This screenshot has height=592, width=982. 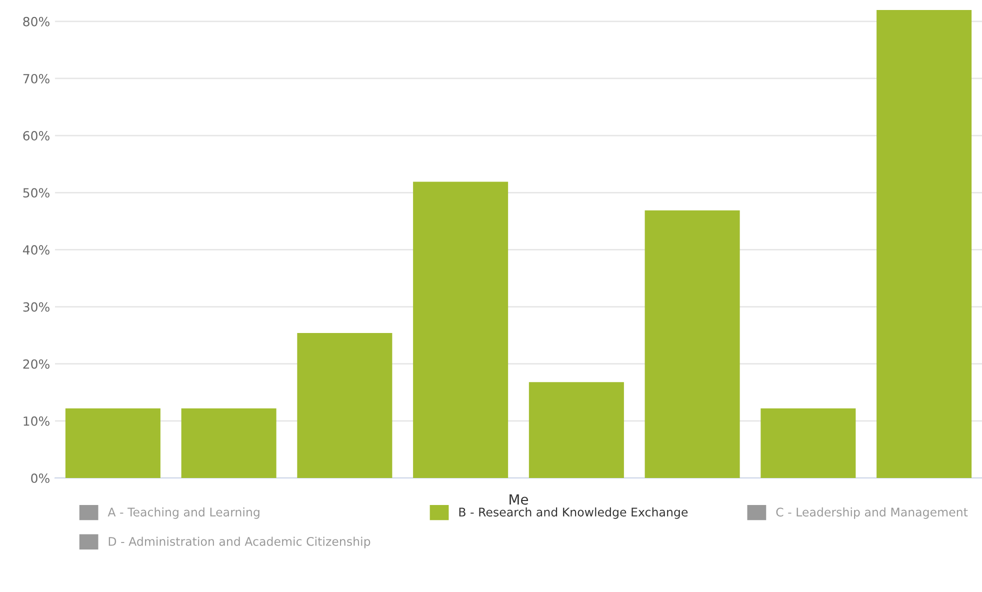 What do you see at coordinates (872, 513) in the screenshot?
I see `legend-label: C - Leadership and Management` at bounding box center [872, 513].